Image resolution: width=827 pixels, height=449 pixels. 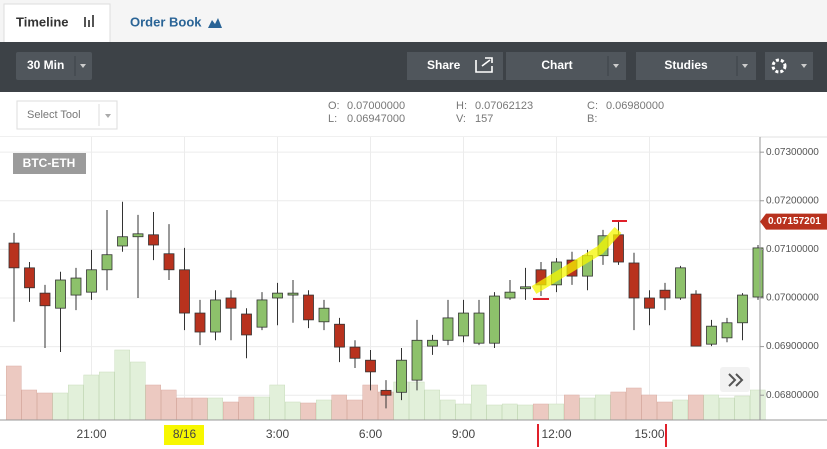 What do you see at coordinates (461, 119) in the screenshot?
I see `ohlc-key: V:` at bounding box center [461, 119].